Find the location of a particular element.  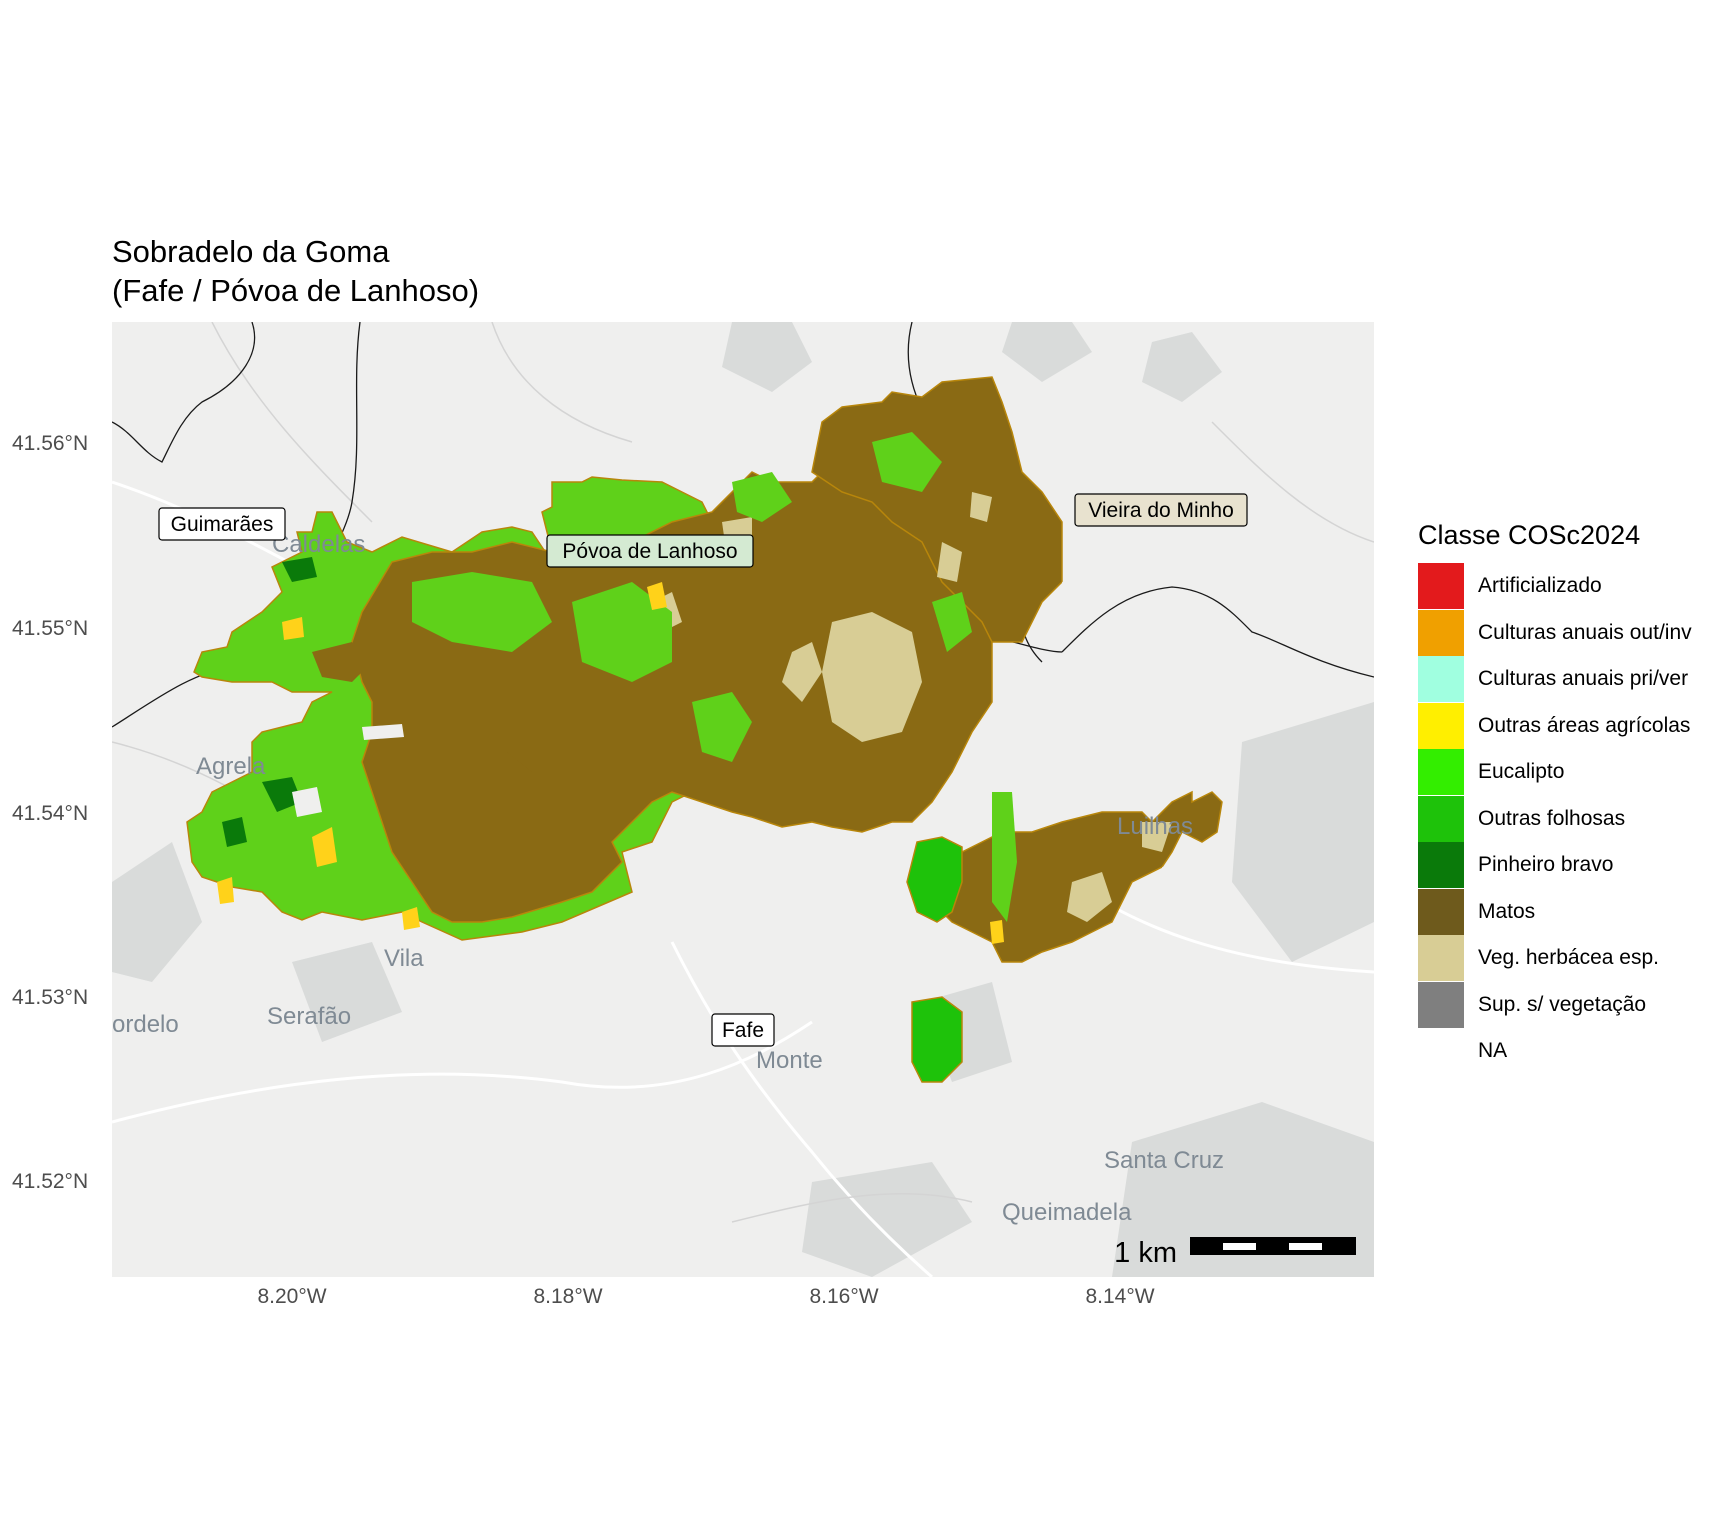

legend-label: Culturas anuais out/inv is located at coordinates (1585, 632).